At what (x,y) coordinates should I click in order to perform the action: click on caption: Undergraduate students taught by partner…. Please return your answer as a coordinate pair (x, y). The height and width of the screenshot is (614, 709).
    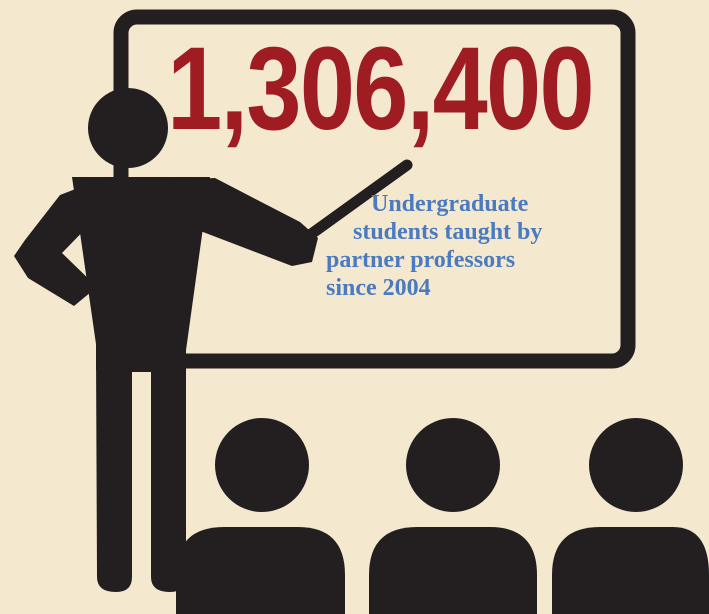
    Looking at the image, I should click on (471, 246).